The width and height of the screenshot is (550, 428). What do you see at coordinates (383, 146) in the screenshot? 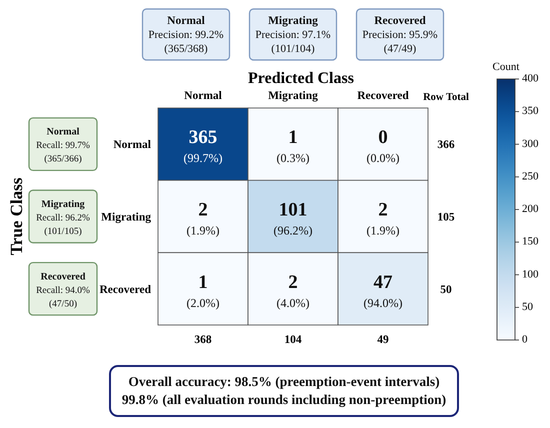
I see `data-label: 0 (0.0%)` at bounding box center [383, 146].